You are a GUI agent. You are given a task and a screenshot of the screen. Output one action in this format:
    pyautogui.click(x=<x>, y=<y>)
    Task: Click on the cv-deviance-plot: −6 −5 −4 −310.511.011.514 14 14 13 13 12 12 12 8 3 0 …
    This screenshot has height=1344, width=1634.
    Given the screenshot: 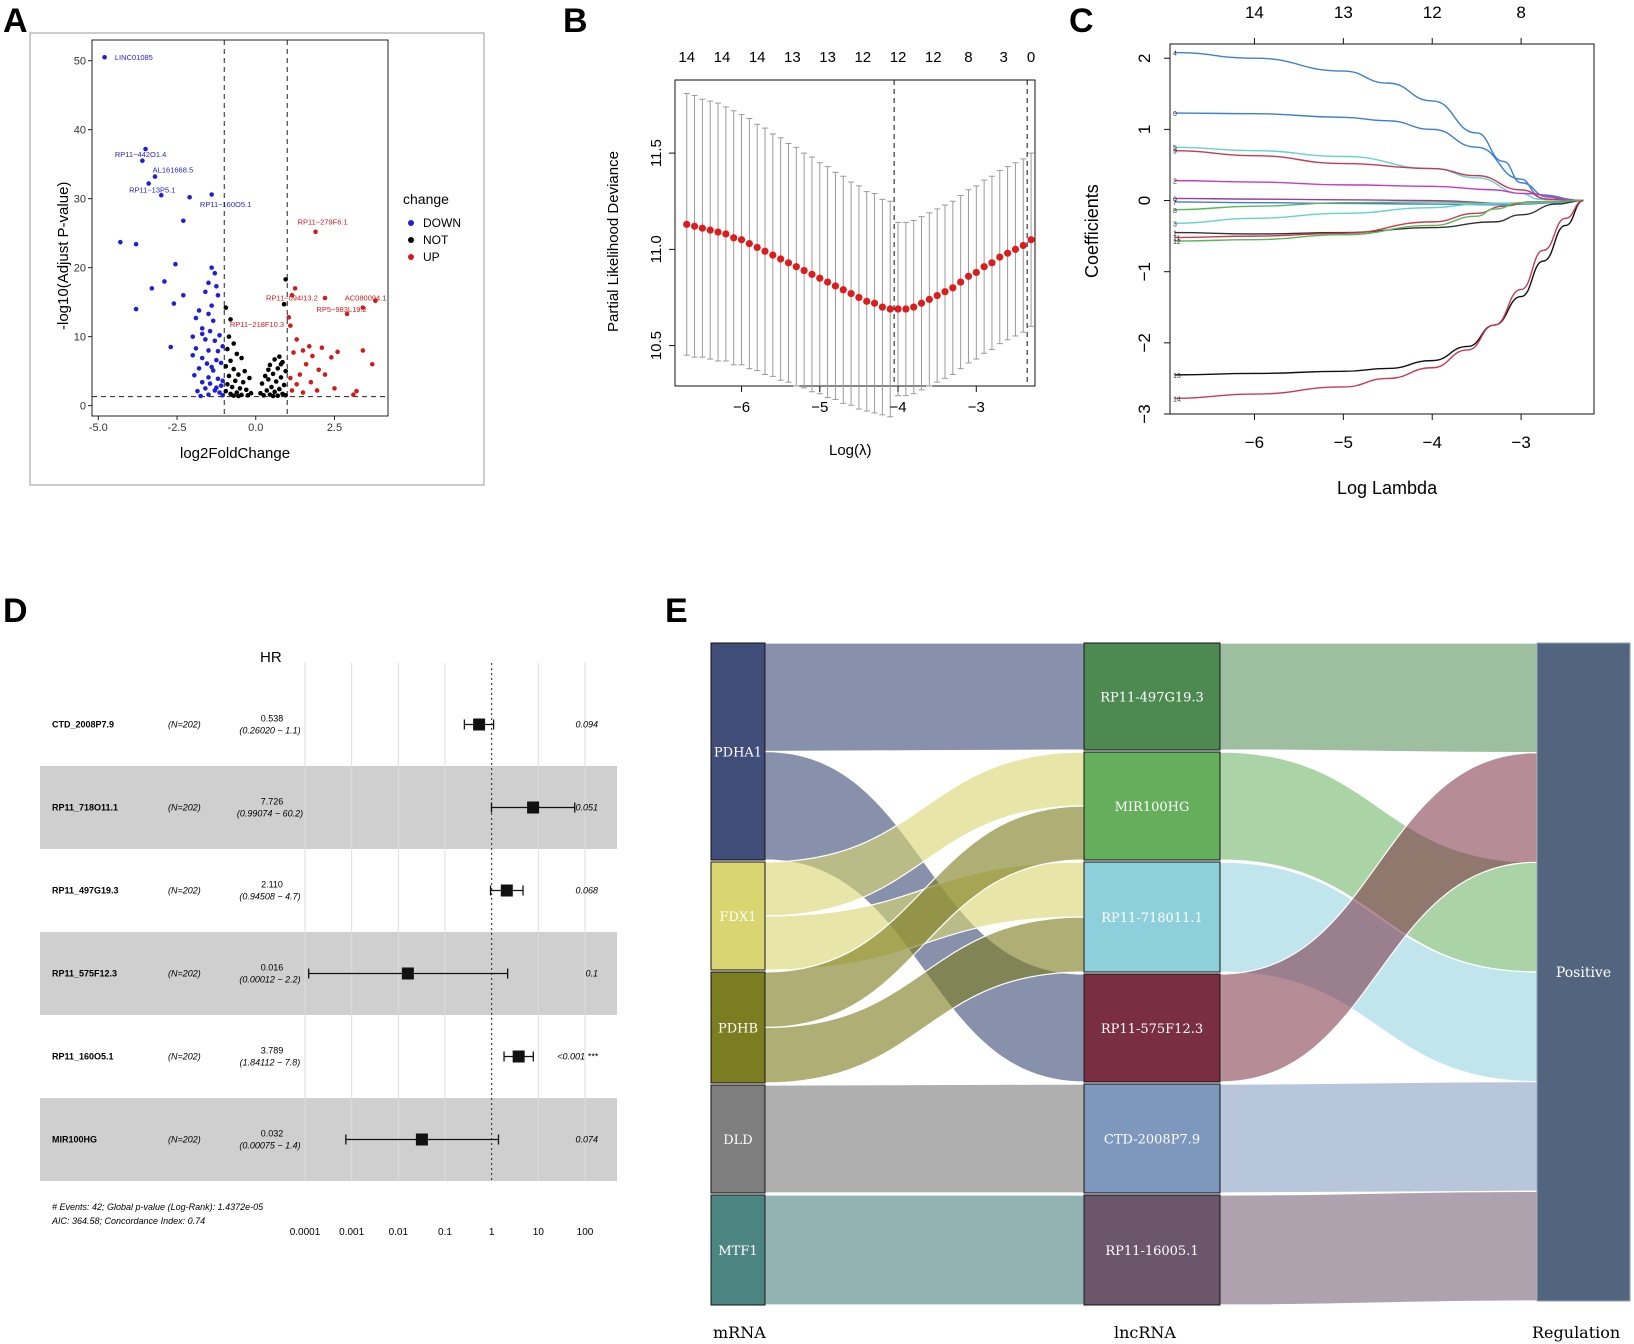 What is the action you would take?
    pyautogui.click(x=820, y=254)
    